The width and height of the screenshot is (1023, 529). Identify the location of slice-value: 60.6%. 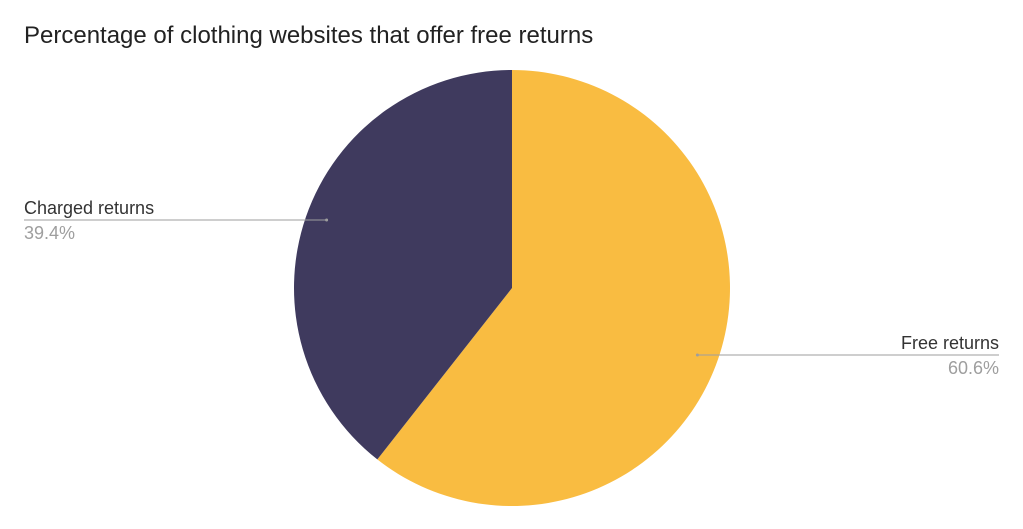
(973, 368).